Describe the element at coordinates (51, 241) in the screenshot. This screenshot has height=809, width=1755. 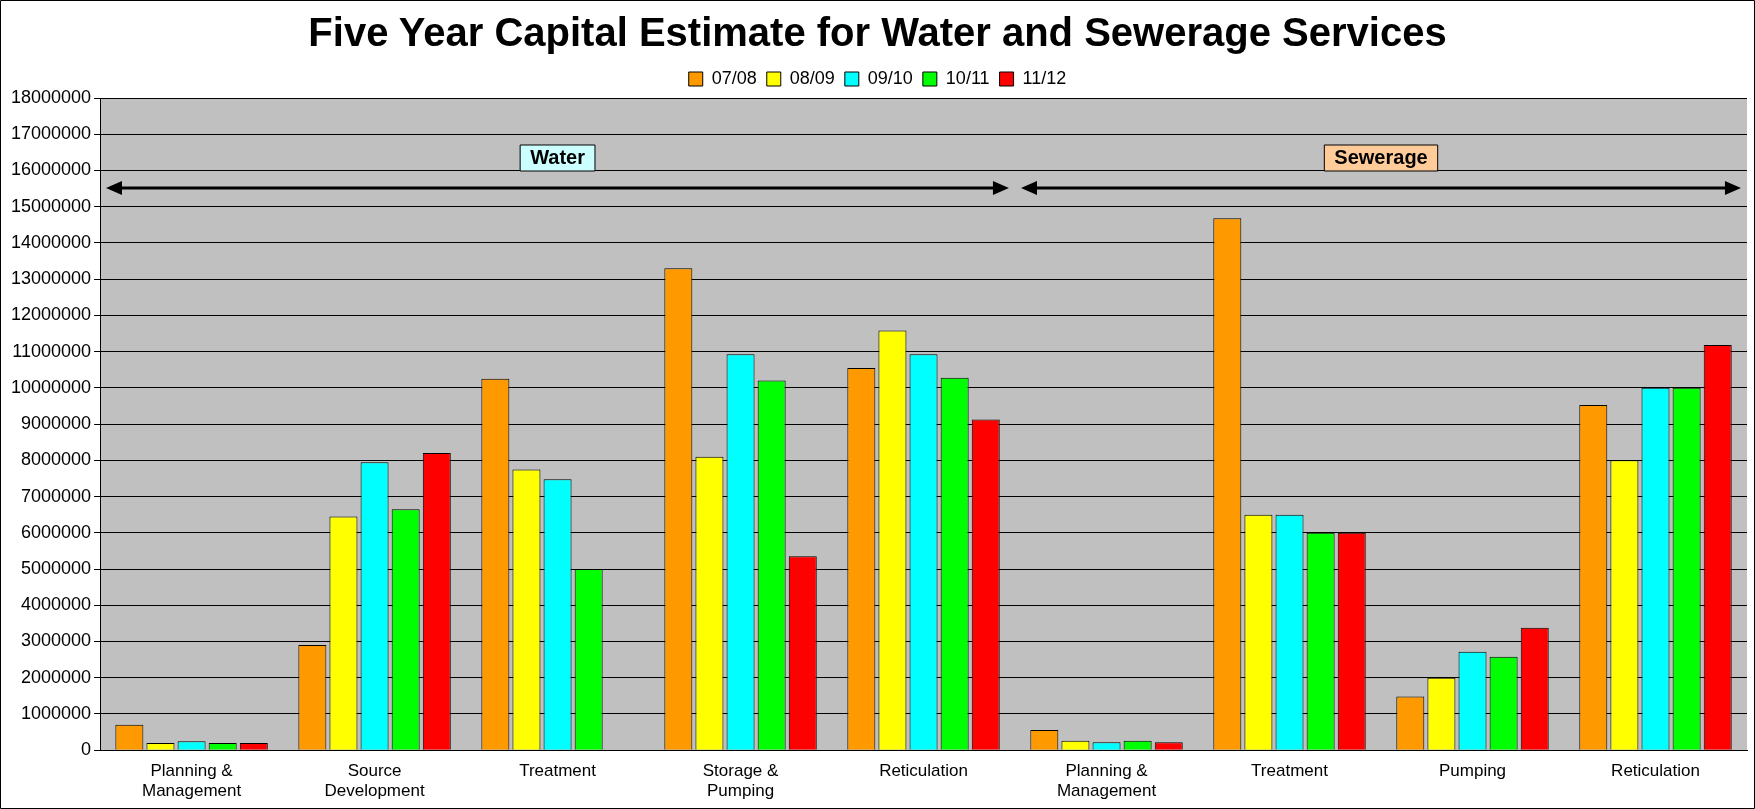
I see `y-tick-label: 14000000` at that location.